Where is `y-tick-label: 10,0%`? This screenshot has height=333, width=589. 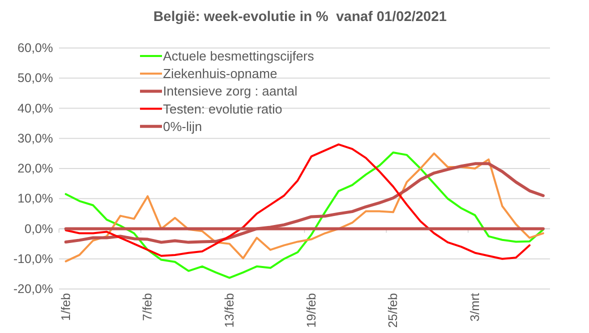
y-tick-label: 10,0% is located at coordinates (35, 199).